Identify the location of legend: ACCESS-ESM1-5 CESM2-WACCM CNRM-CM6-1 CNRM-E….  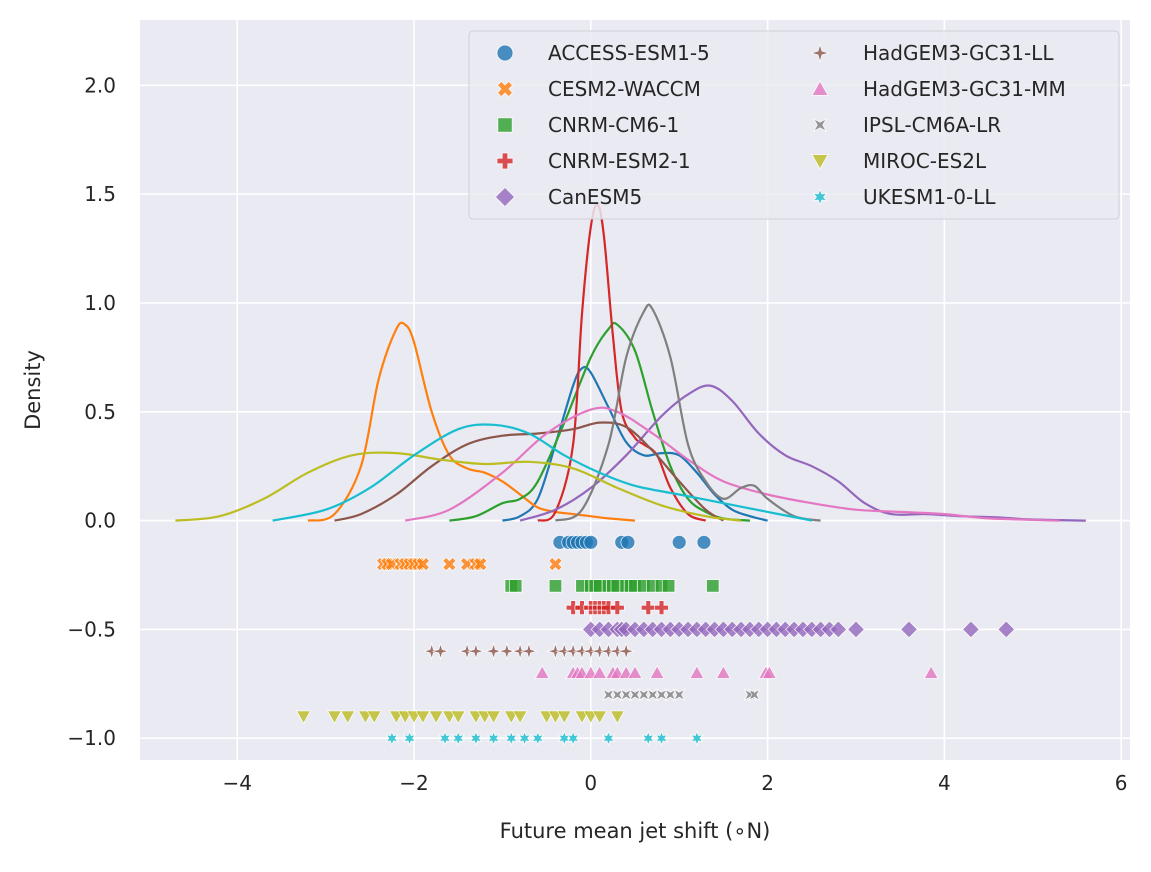
(794, 125).